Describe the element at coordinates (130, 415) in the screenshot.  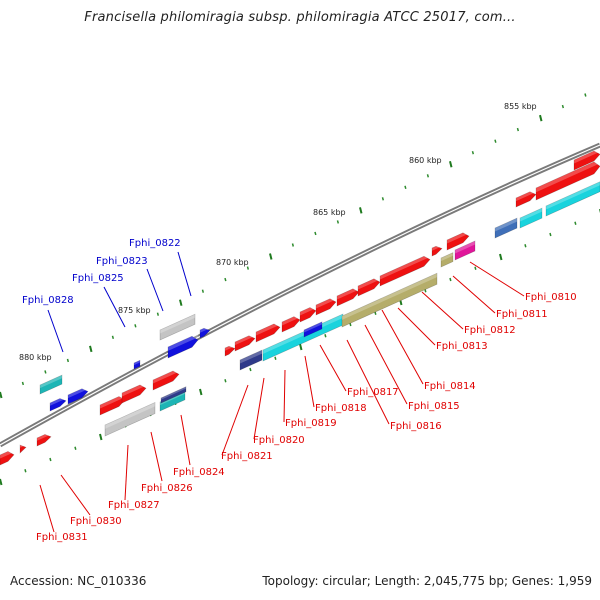
I see `gene-gray-low-highlight` at that location.